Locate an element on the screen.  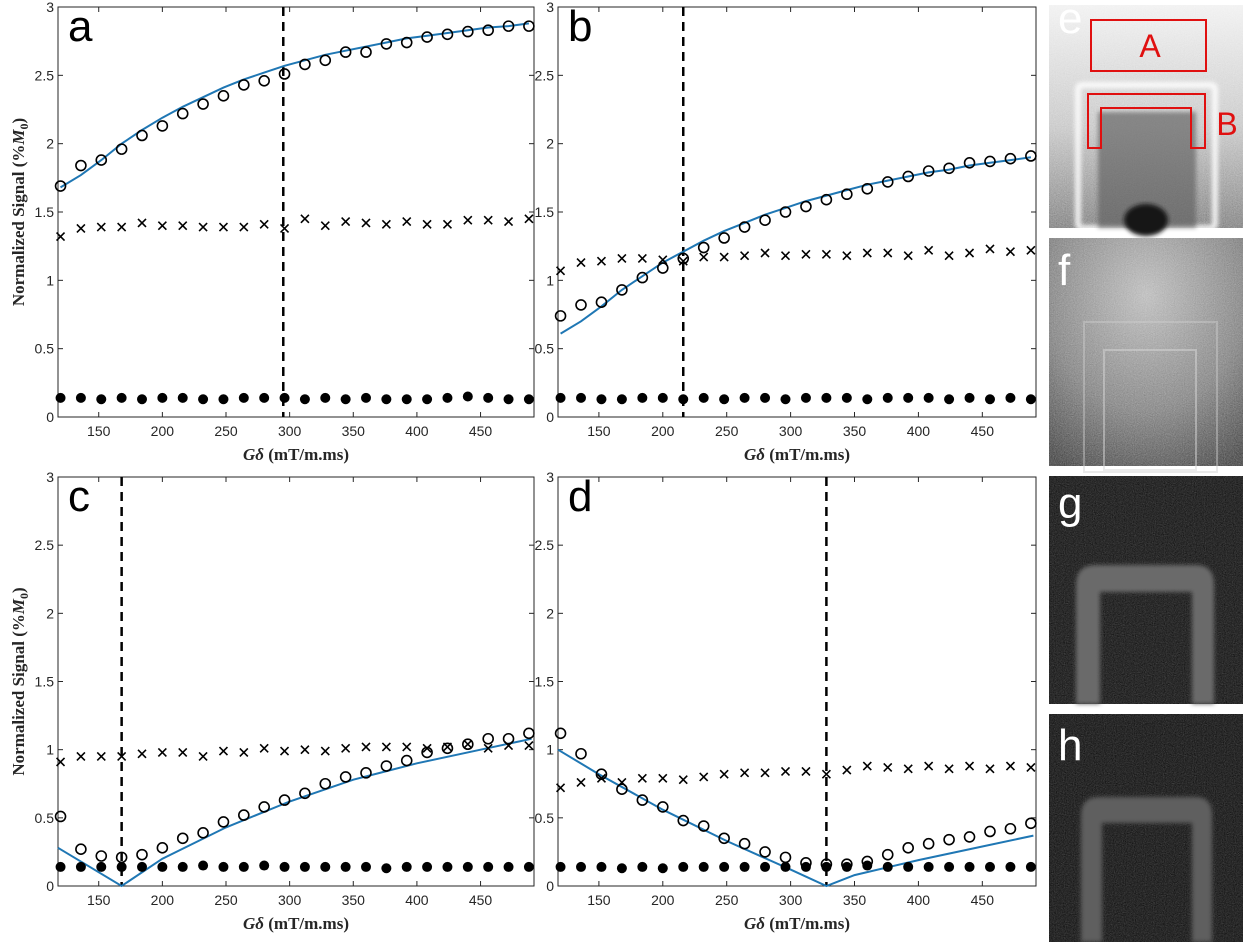
image-panel-f: f is located at coordinates (1146, 355).